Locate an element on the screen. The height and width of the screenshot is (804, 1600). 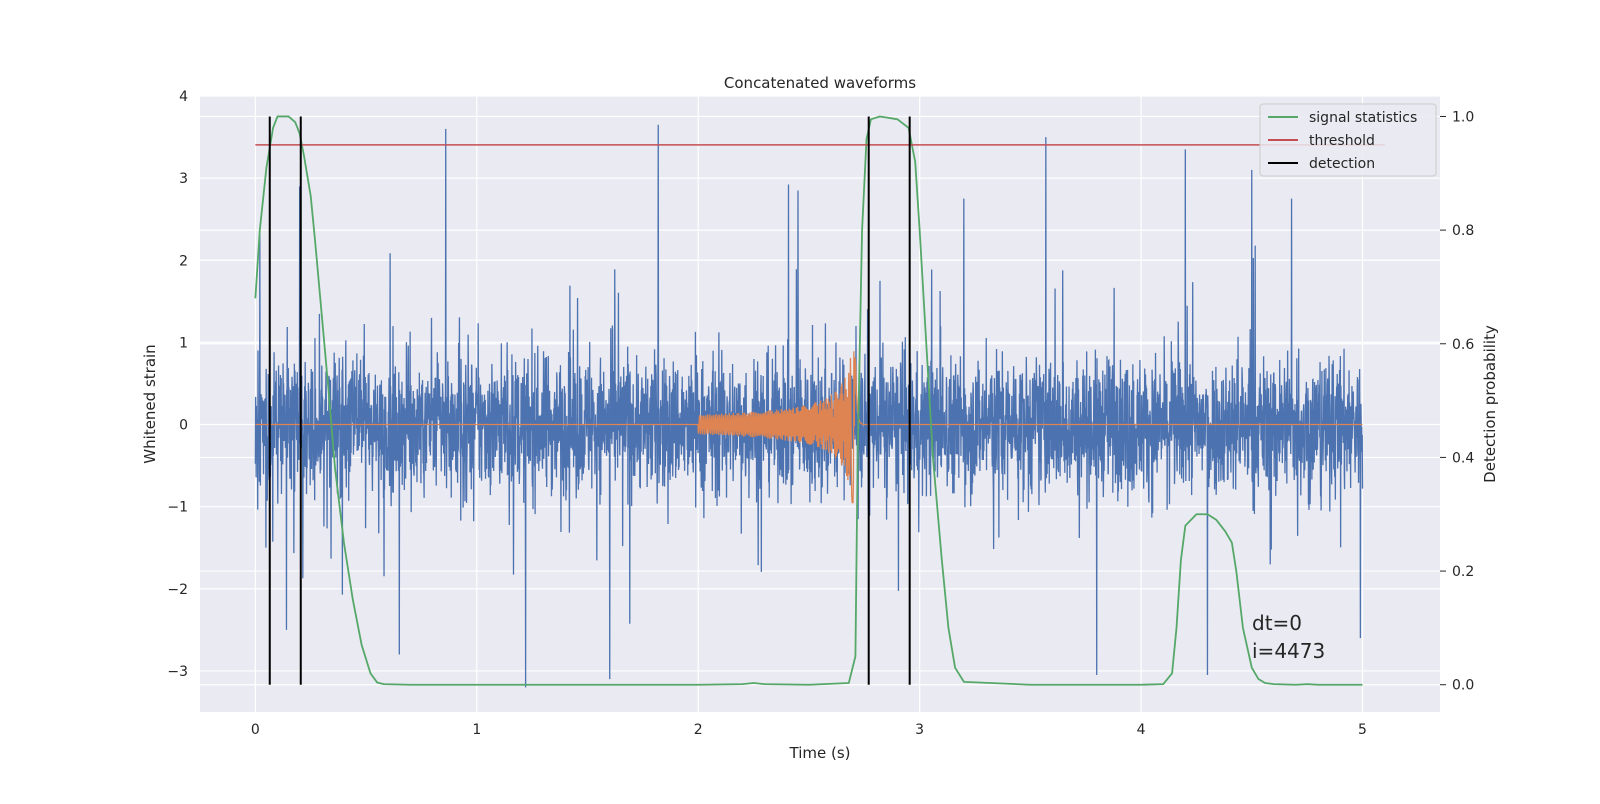
x-axis-label: Time (s) is located at coordinates (820, 753).